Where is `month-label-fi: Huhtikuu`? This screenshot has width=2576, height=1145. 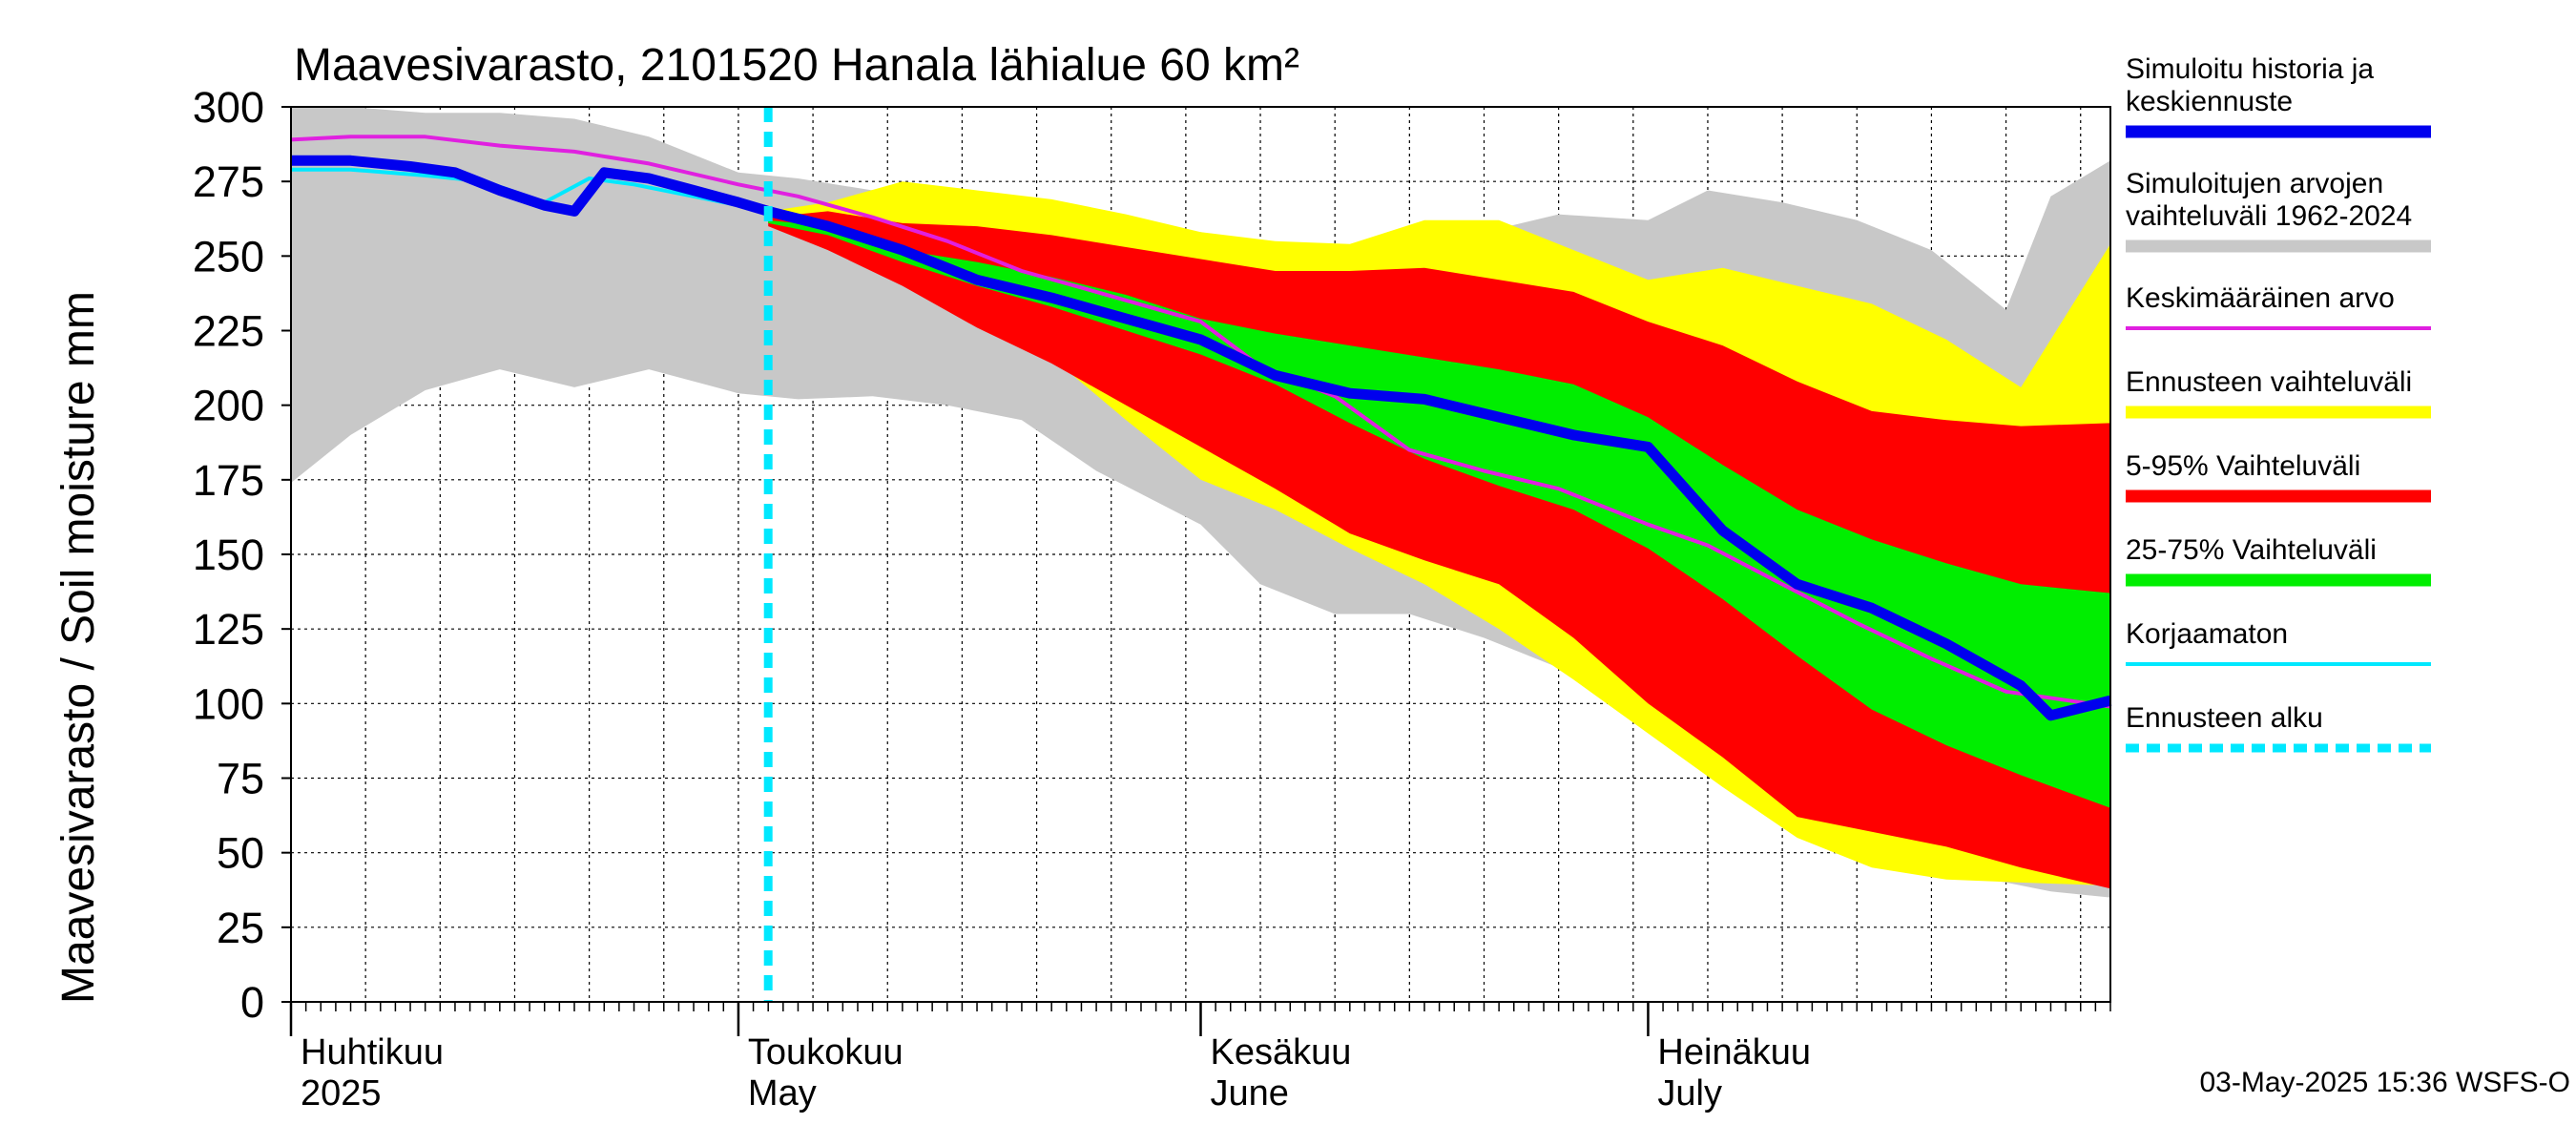 month-label-fi: Huhtikuu is located at coordinates (372, 1052).